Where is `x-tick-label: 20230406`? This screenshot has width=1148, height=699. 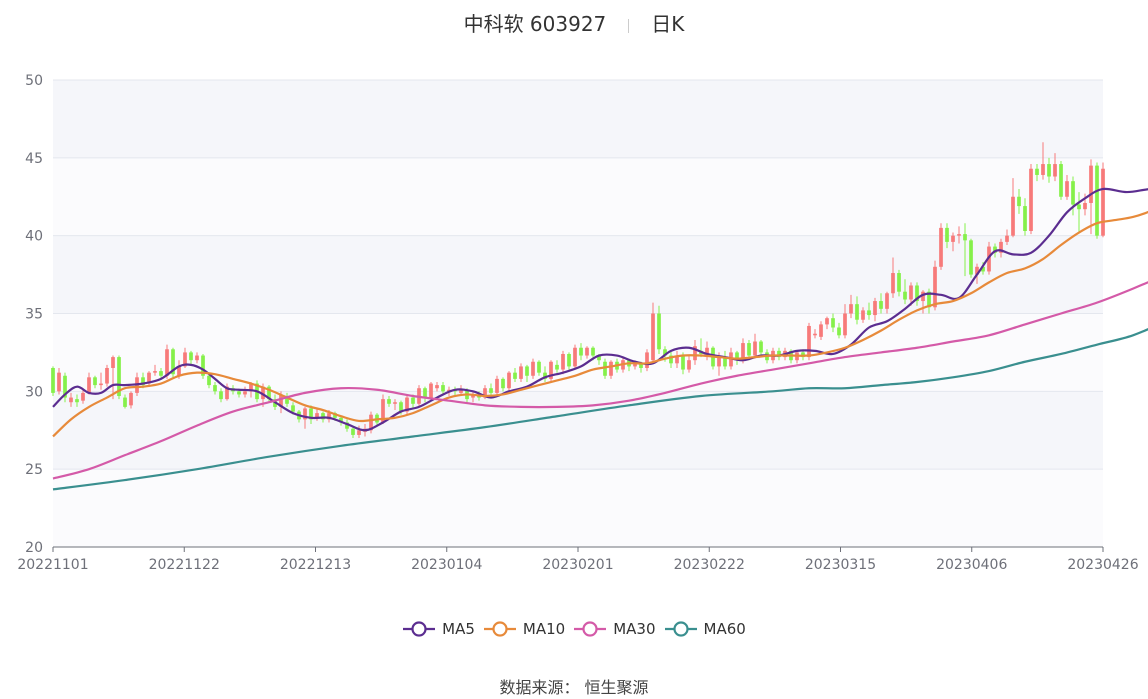 x-tick-label: 20230406 is located at coordinates (971, 565).